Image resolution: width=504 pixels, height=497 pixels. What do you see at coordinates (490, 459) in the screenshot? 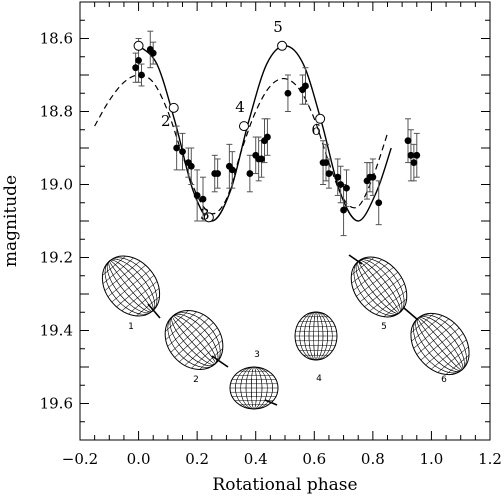
I see `x-tick-label: 1.2` at bounding box center [490, 459].